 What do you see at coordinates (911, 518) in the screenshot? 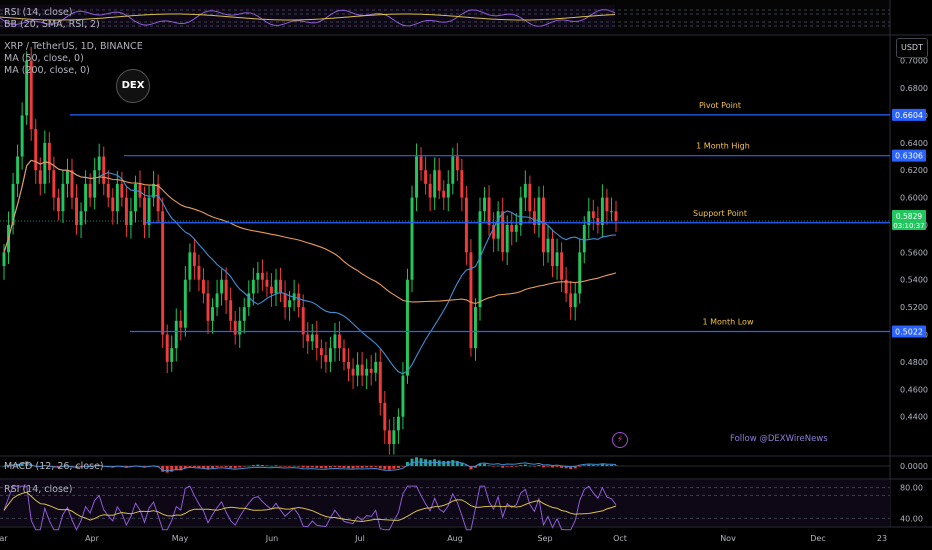
I see `rsi-axis-label: 40.00` at bounding box center [911, 518].